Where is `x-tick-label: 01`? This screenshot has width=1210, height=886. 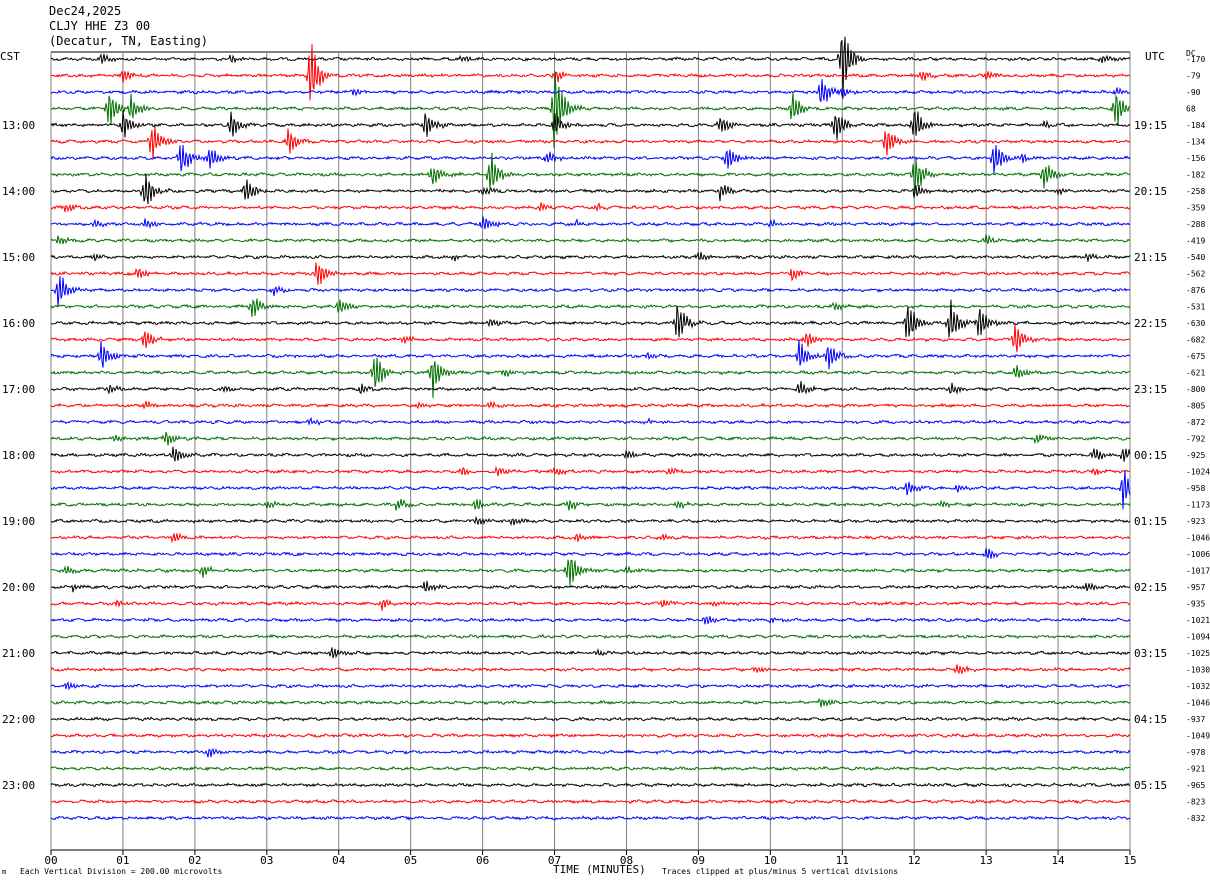
x-tick-label: 01 is located at coordinates (122, 860).